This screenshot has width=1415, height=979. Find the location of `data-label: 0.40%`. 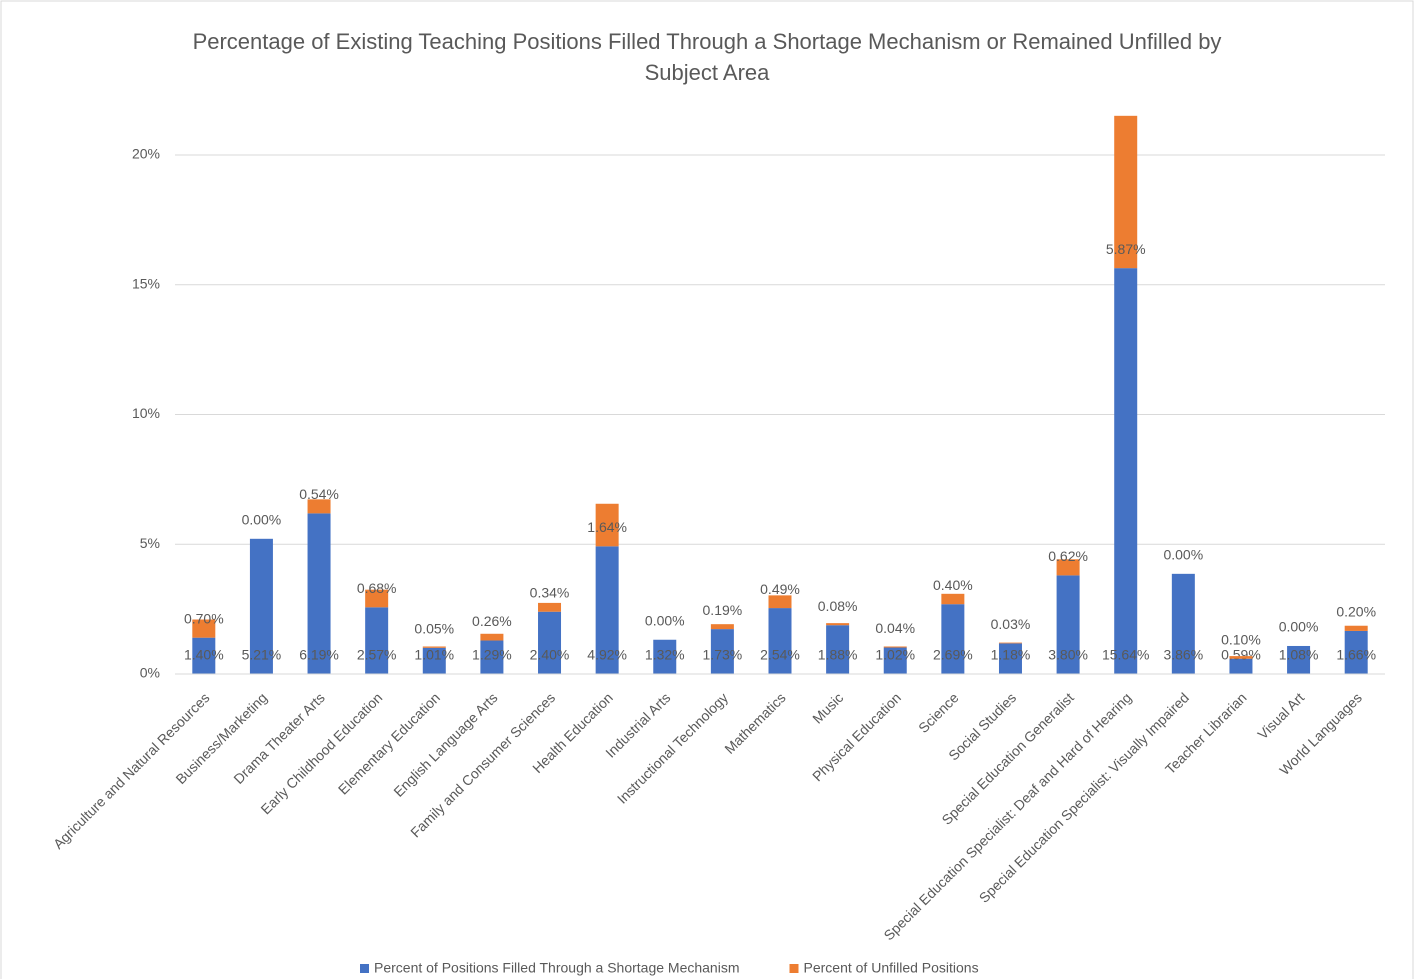

data-label: 0.40% is located at coordinates (953, 585).